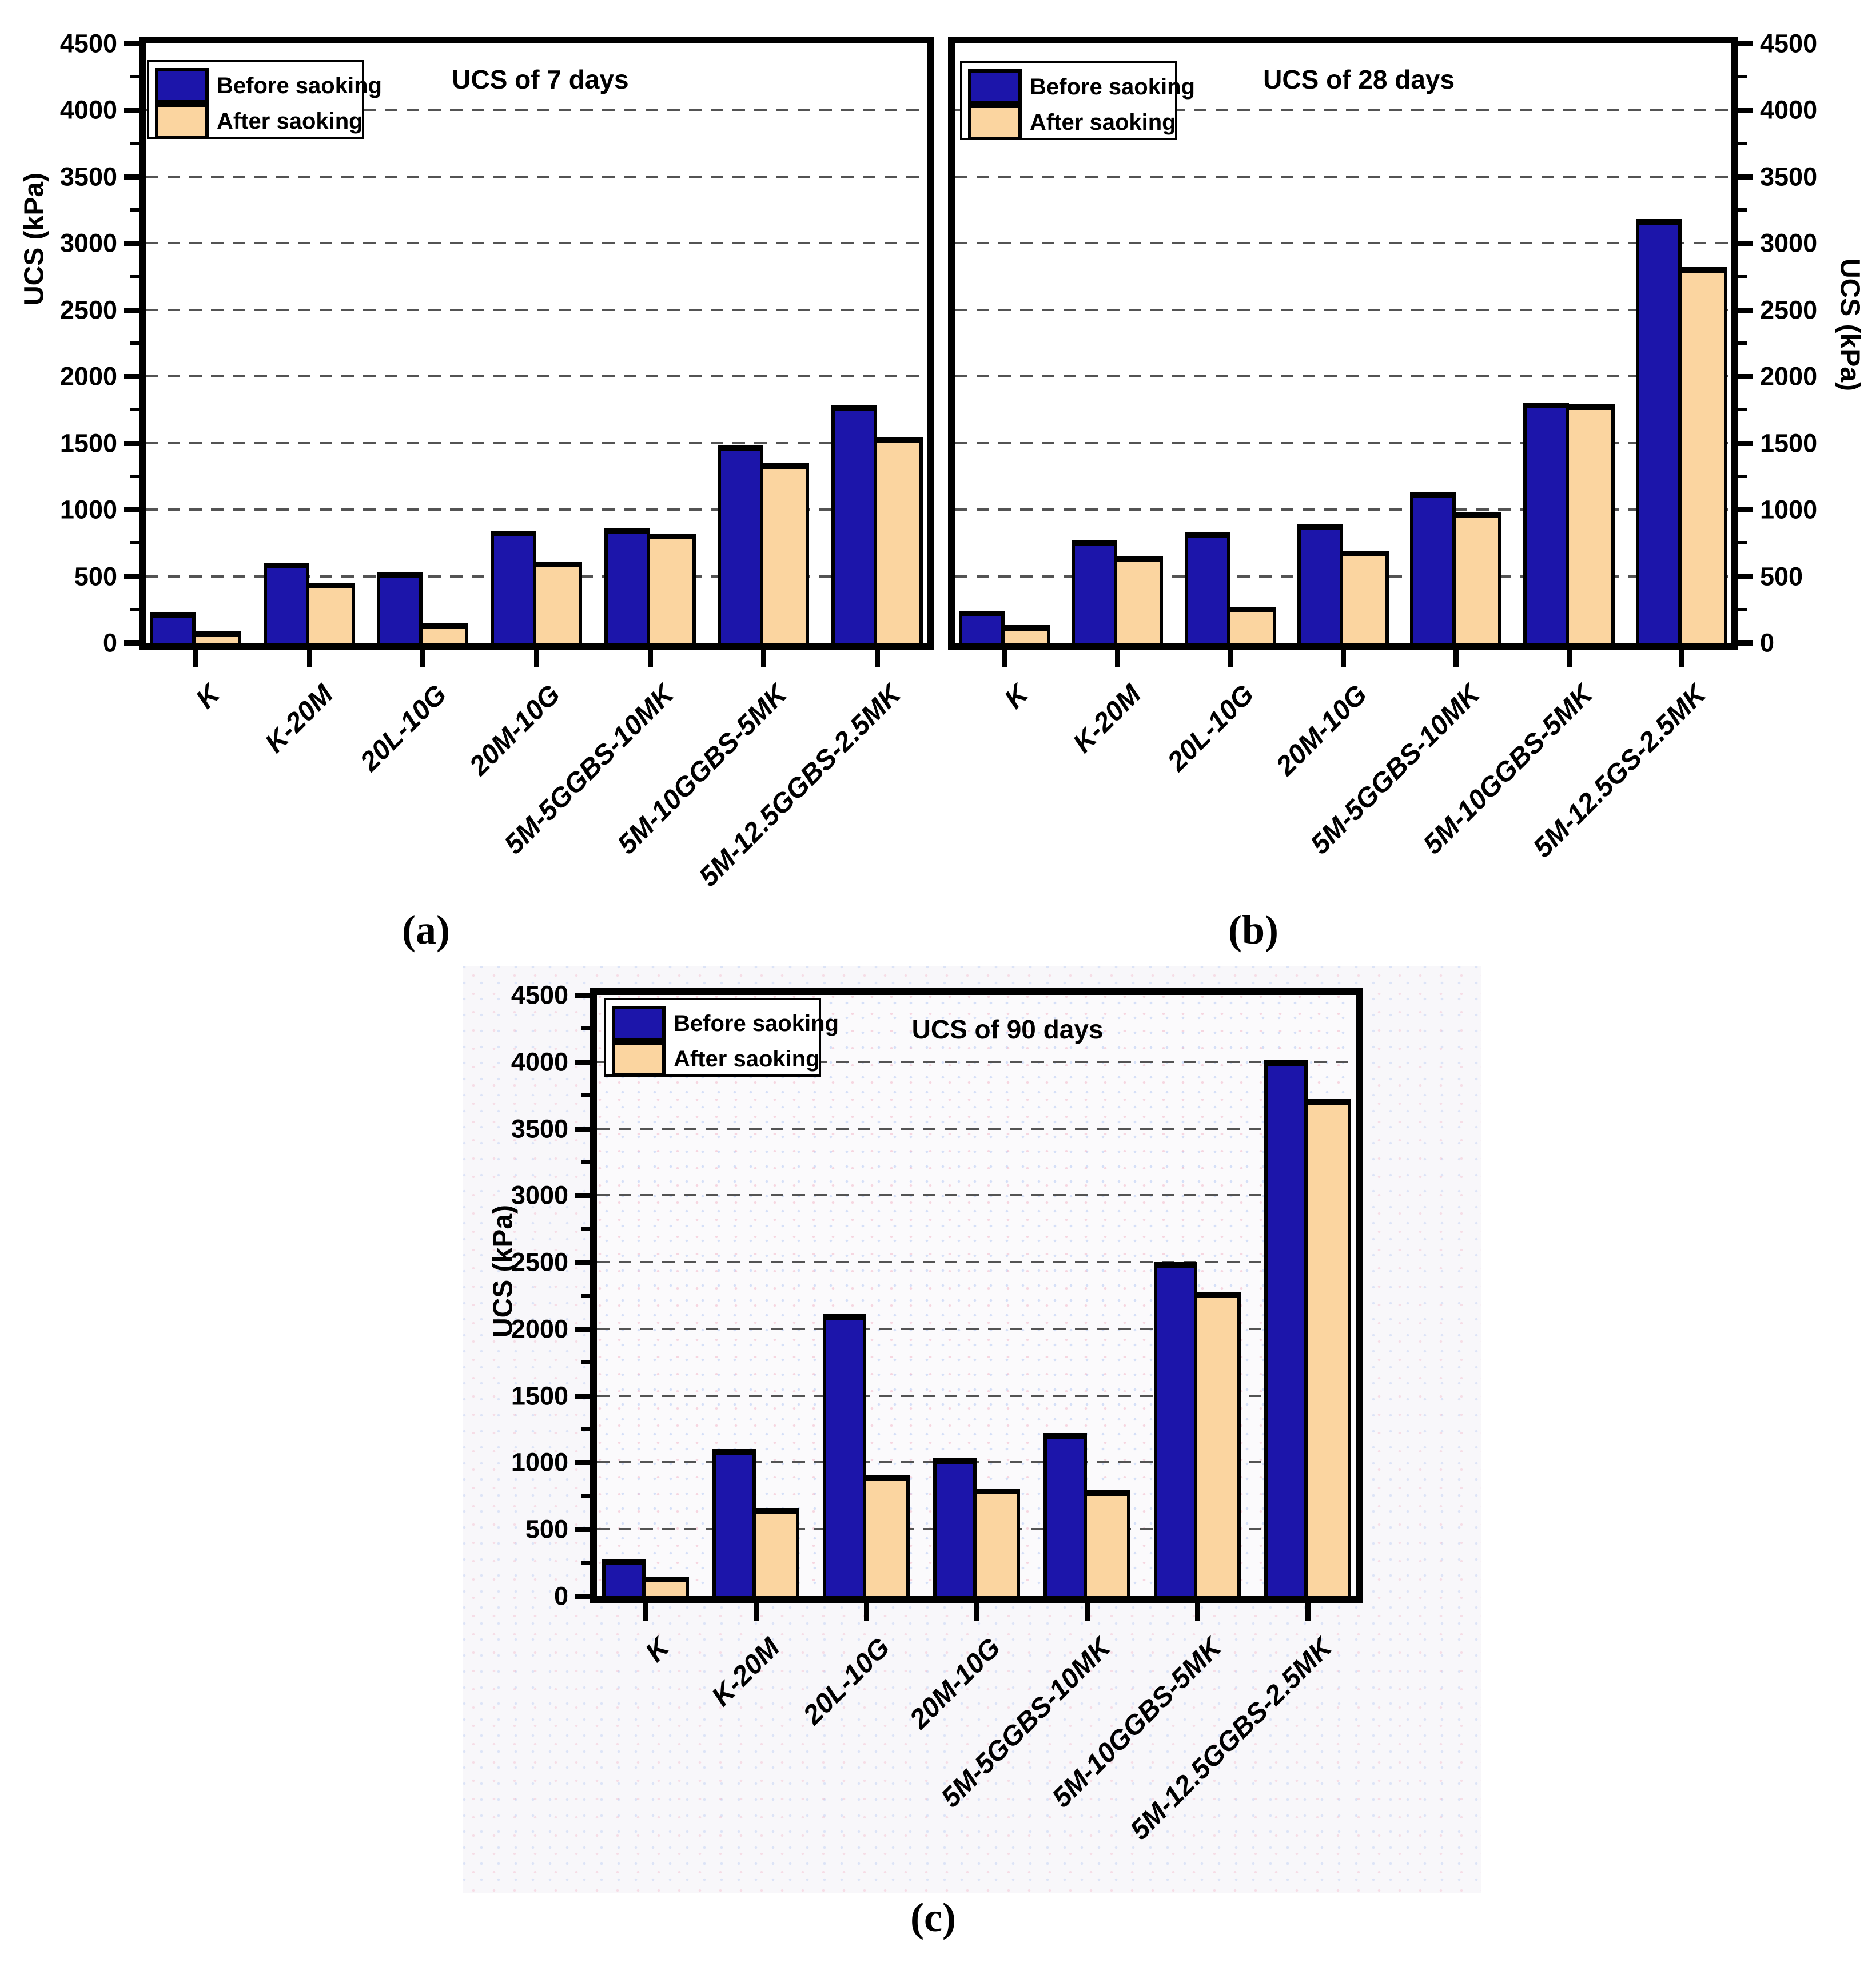 The image size is (1876, 1966). Describe the element at coordinates (208, 697) in the screenshot. I see `x-tick-label: K` at that location.